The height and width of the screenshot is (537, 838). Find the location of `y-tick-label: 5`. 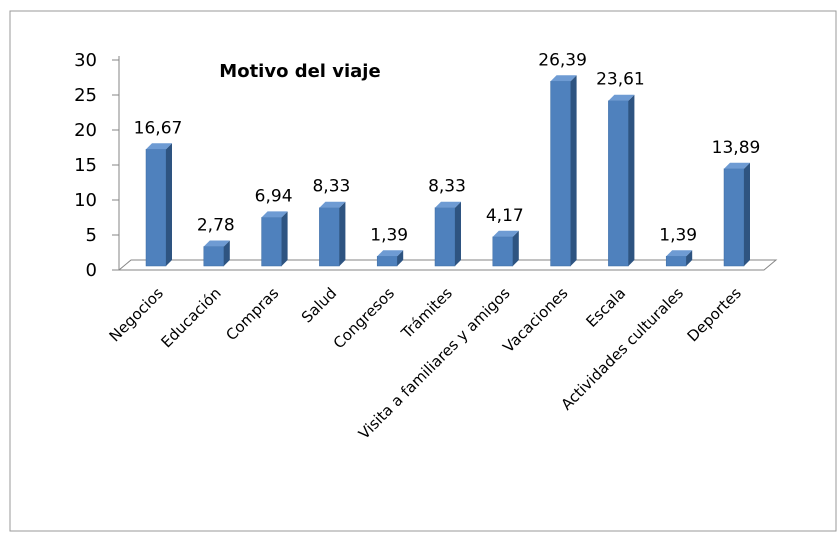

y-tick-label: 5 is located at coordinates (91, 235).